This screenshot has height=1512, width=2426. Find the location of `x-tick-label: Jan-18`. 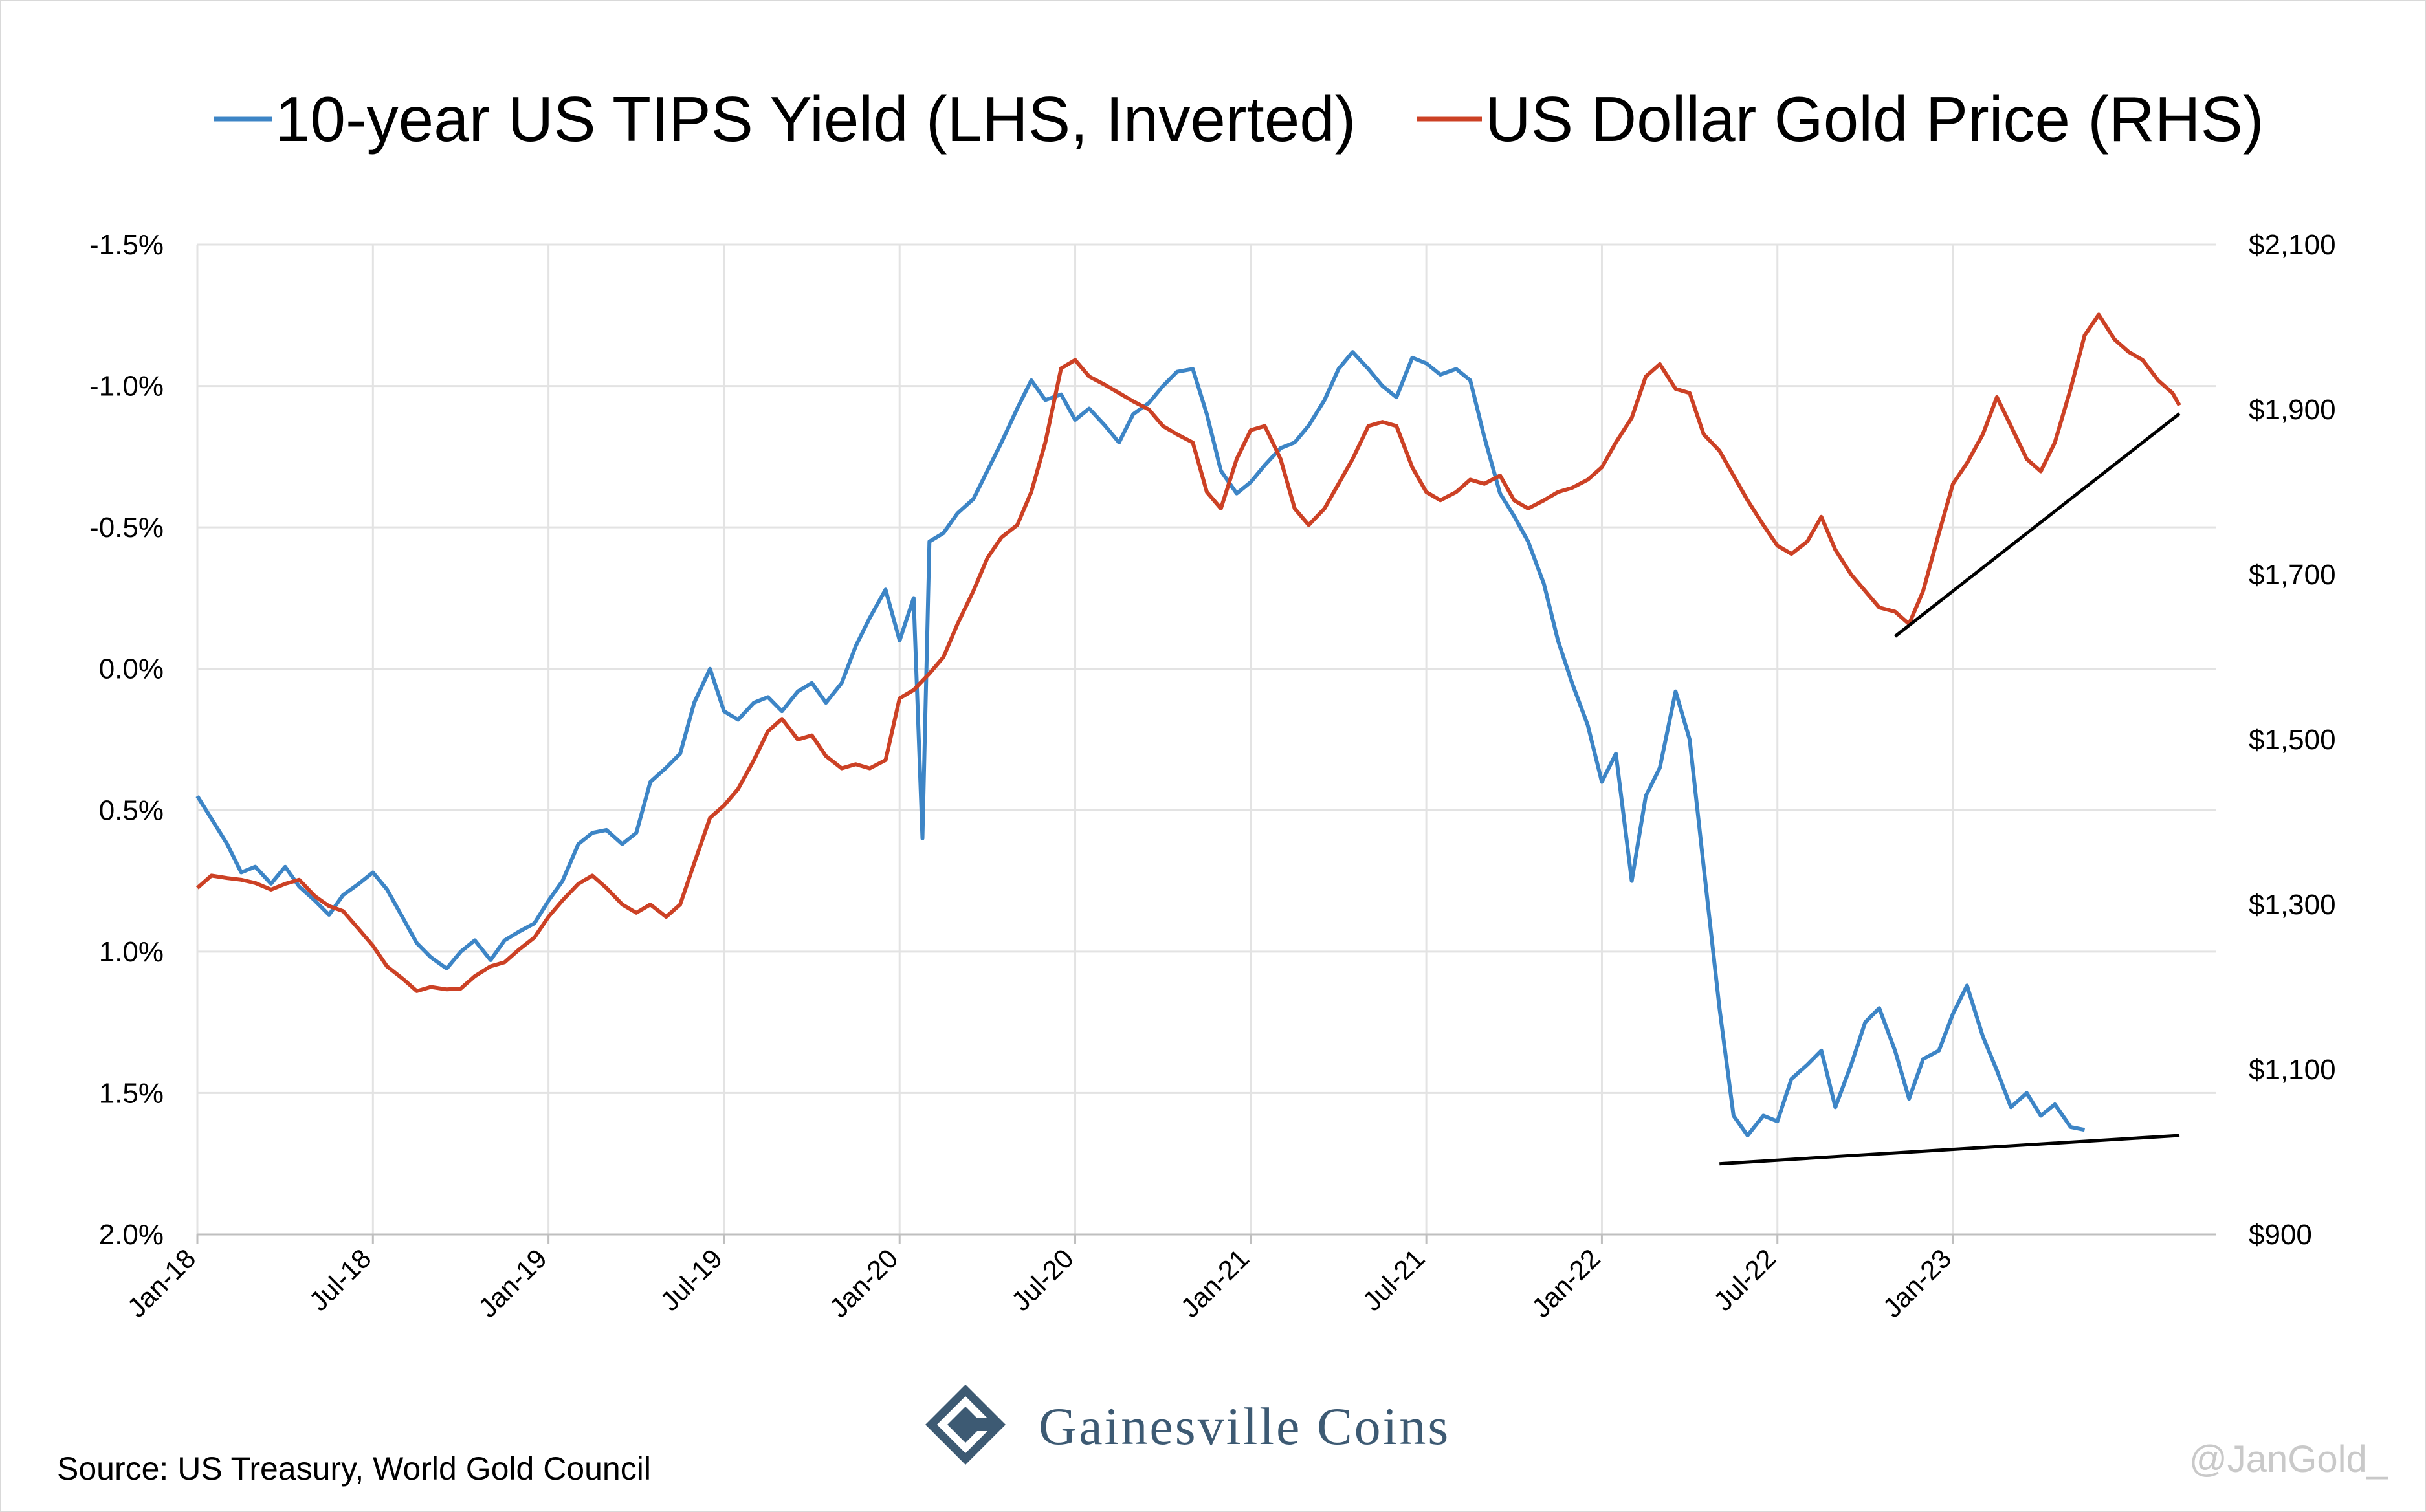

x-tick-label: Jan-18 is located at coordinates (161, 1283).